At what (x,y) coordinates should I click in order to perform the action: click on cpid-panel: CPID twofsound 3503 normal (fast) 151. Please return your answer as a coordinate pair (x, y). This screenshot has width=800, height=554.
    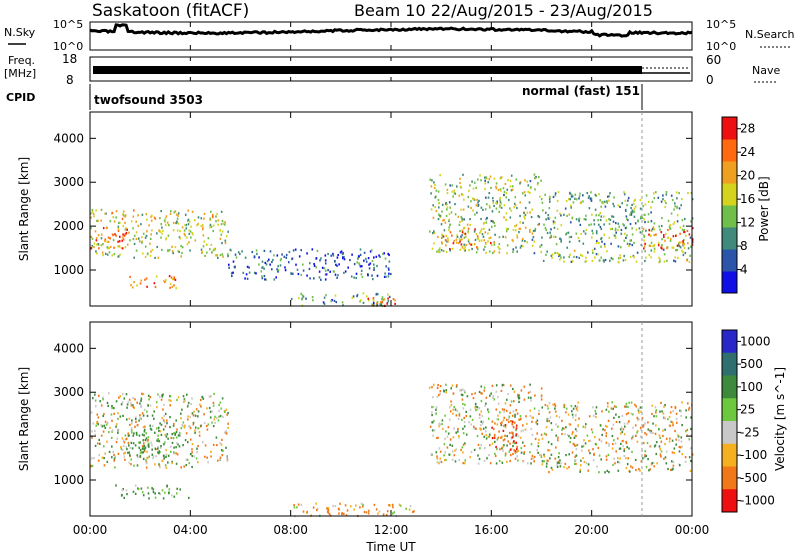
    Looking at the image, I should click on (324, 97).